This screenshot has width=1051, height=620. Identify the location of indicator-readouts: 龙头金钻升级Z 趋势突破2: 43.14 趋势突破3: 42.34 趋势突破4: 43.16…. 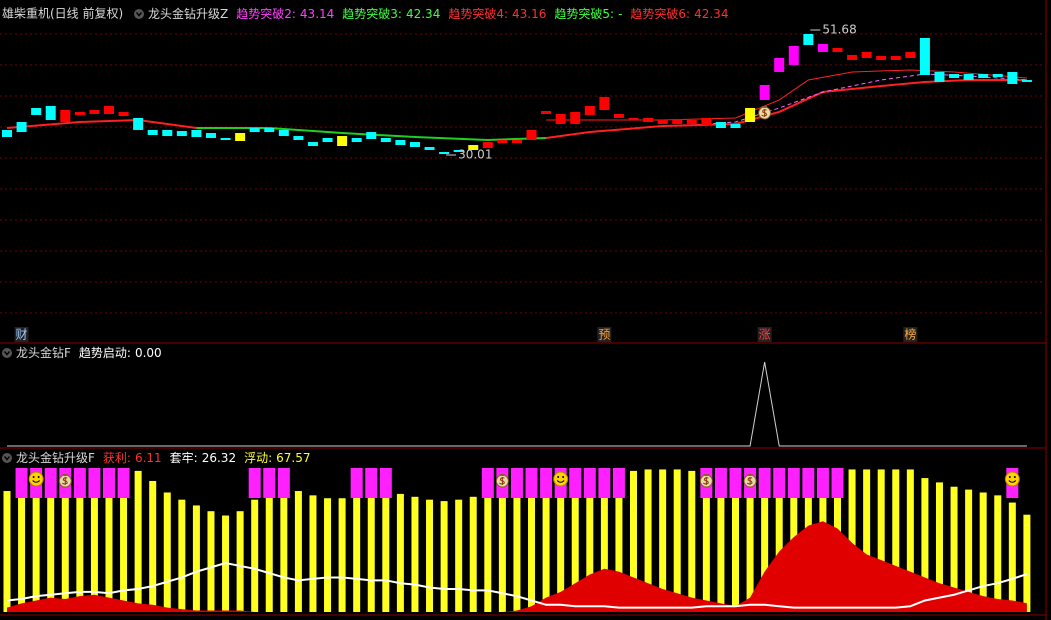
(438, 13).